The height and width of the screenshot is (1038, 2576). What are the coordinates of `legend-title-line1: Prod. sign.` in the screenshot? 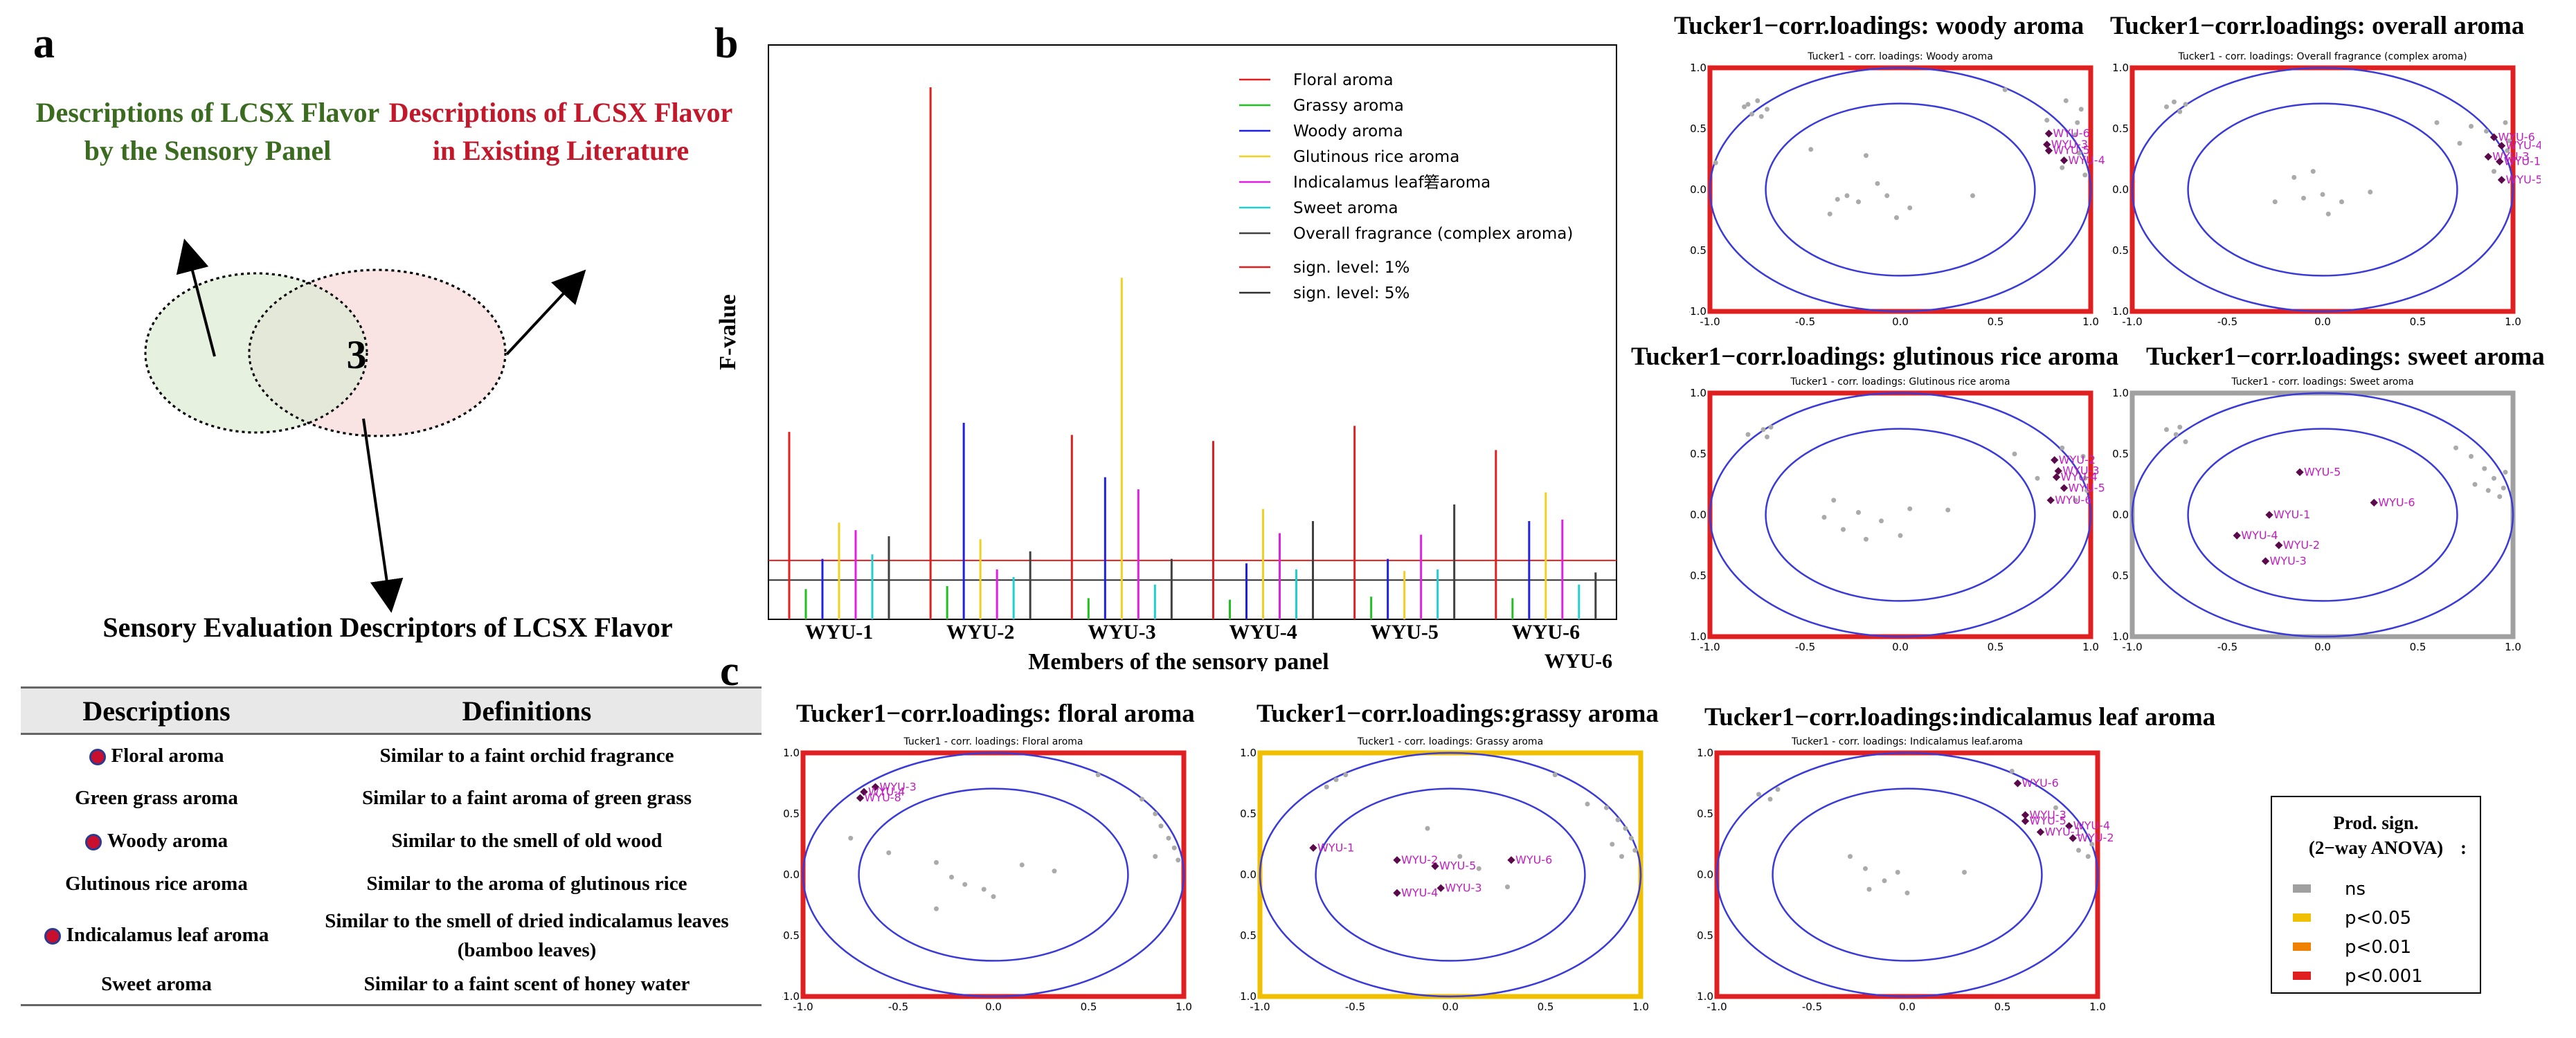 It's located at (2376, 822).